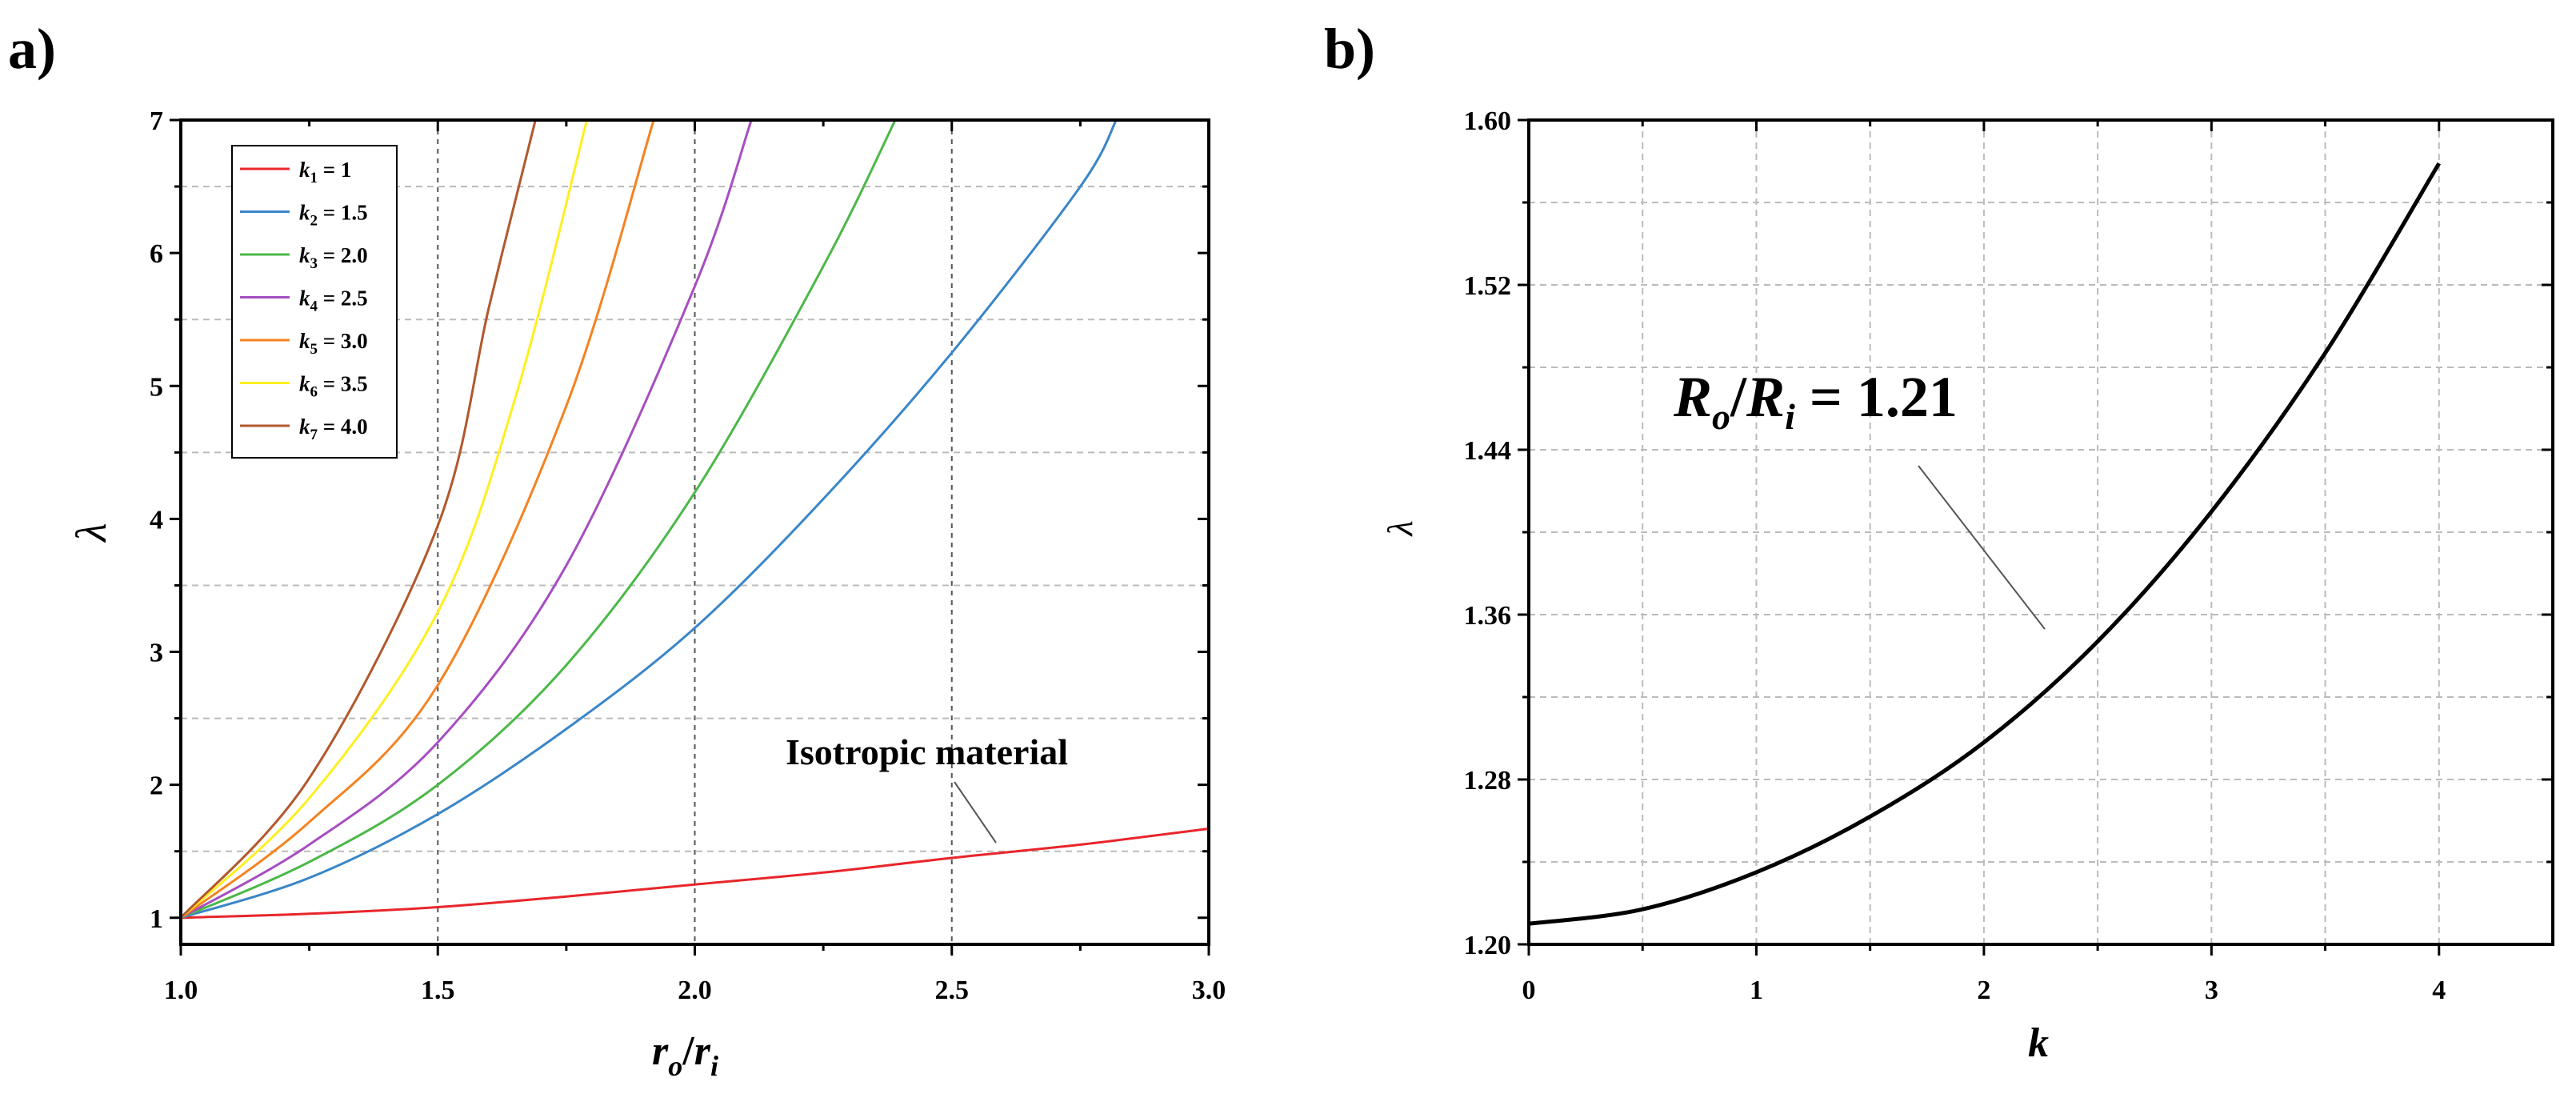 Image resolution: width=2576 pixels, height=1094 pixels. Describe the element at coordinates (333, 301) in the screenshot. I see `legend-label-k4: k4 = 2.5` at that location.